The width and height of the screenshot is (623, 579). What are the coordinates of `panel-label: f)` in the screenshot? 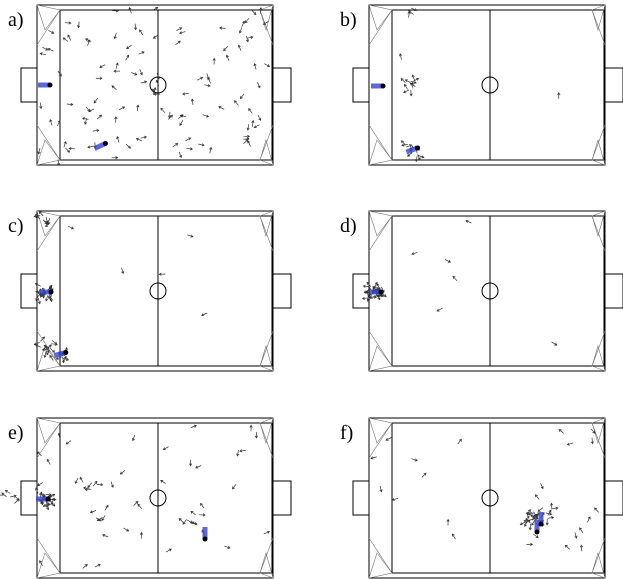 It's located at (346, 433).